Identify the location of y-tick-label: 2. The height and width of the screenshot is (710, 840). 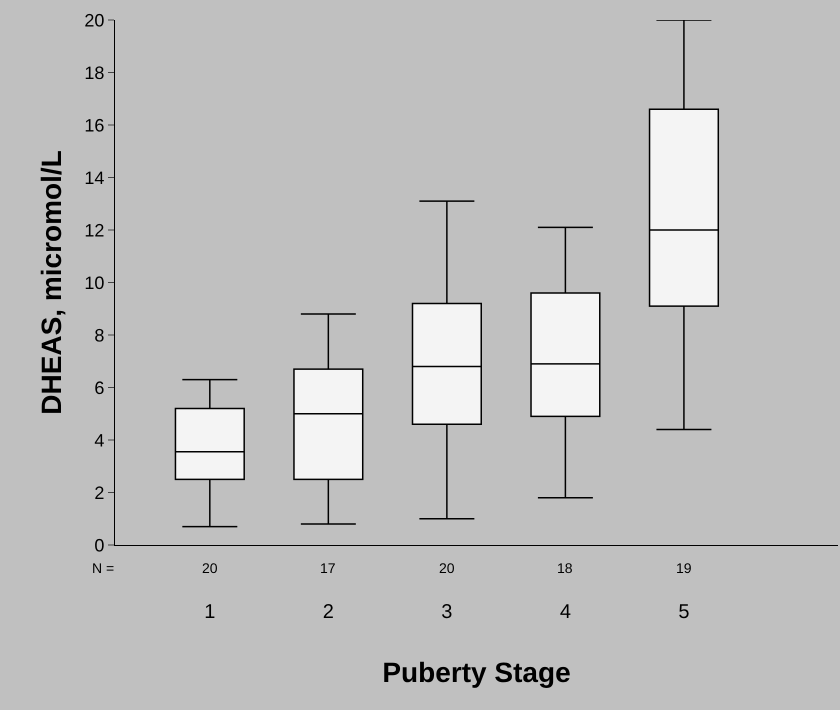
(99, 492).